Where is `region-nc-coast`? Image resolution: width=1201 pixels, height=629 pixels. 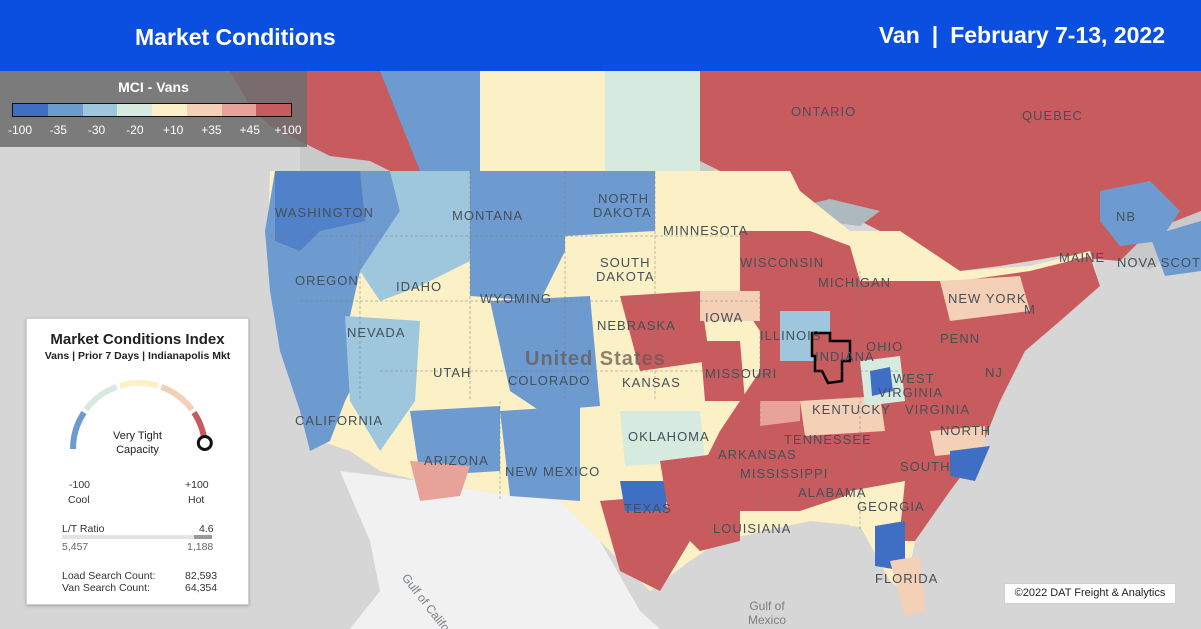
region-nc-coast is located at coordinates (970, 463).